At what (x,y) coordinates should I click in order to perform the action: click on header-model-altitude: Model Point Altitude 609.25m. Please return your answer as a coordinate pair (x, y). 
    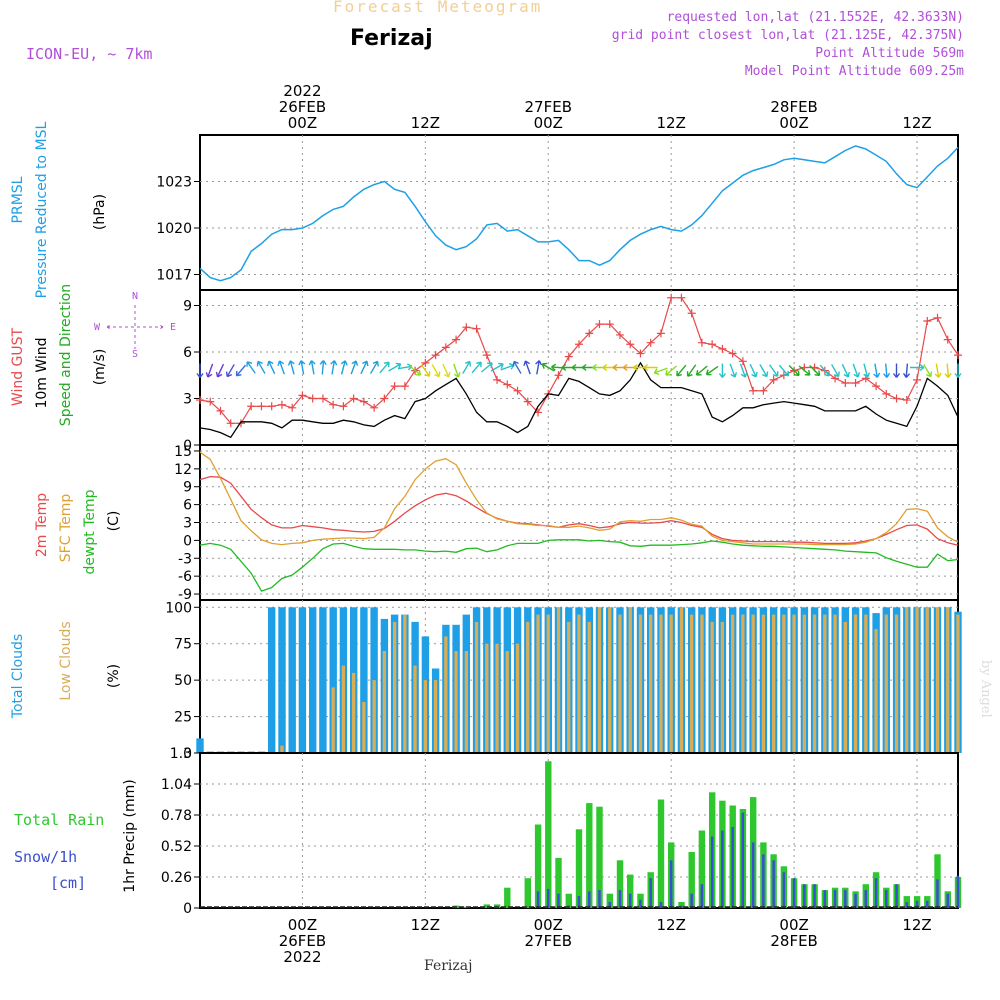
    Looking at the image, I should click on (854, 71).